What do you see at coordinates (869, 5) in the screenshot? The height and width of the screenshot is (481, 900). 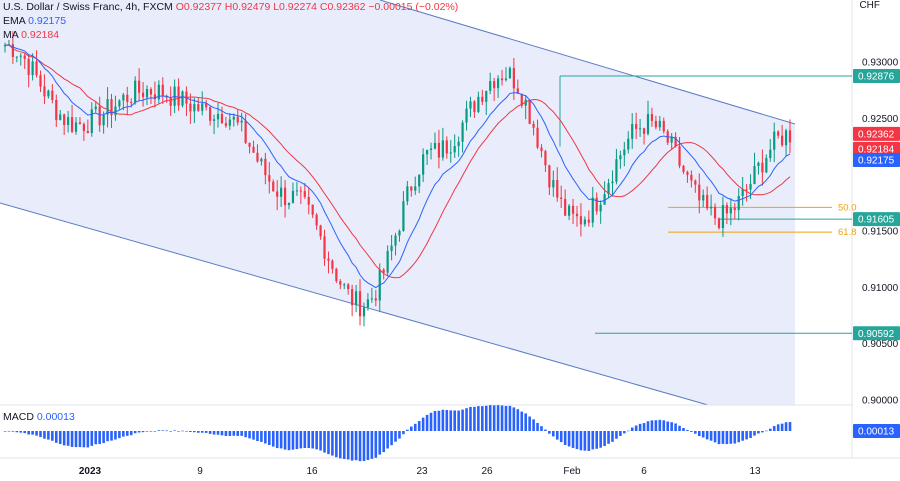 I see `currency-label: CHF` at bounding box center [869, 5].